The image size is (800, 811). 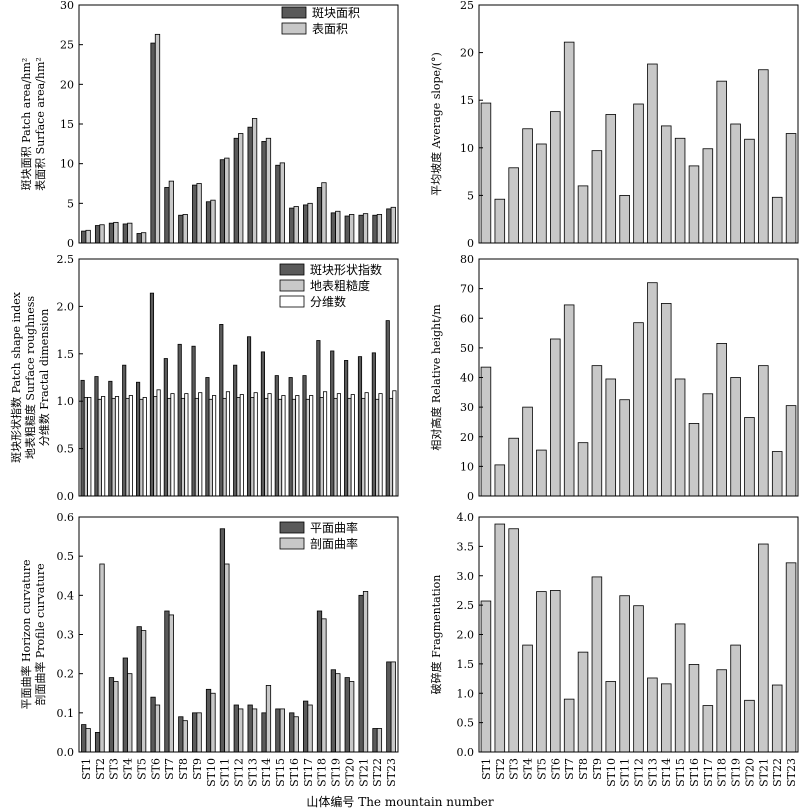 I want to click on bar-curvature-s0-ST19, so click(x=333, y=711).